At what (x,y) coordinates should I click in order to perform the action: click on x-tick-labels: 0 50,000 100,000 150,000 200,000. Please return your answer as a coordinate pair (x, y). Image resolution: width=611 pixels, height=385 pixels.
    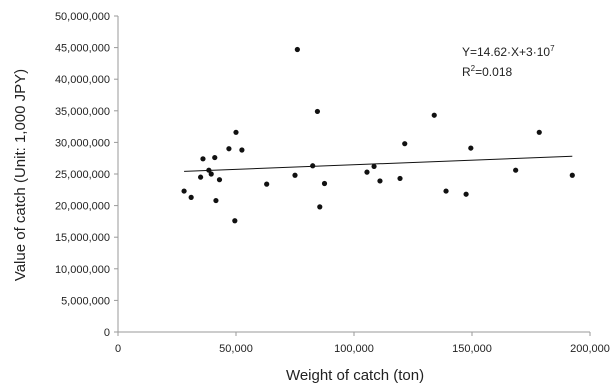
    Looking at the image, I should click on (362, 349).